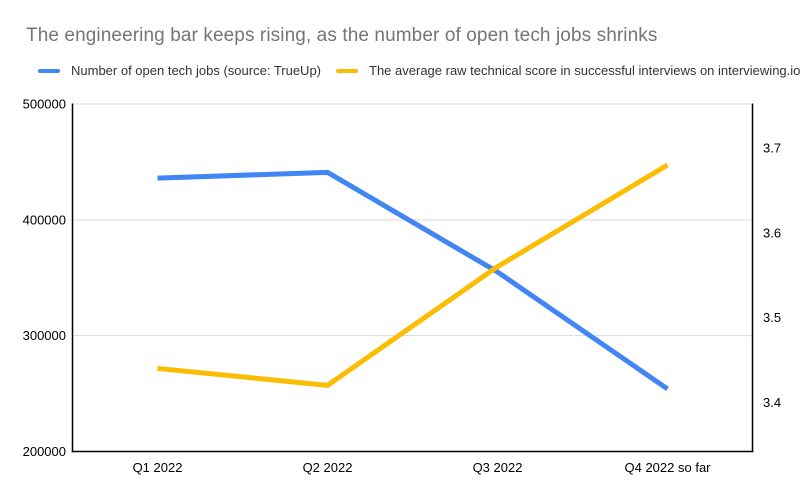 Image resolution: width=805 pixels, height=497 pixels. Describe the element at coordinates (347, 70) in the screenshot. I see `legend-swatch-yellow-icon` at that location.